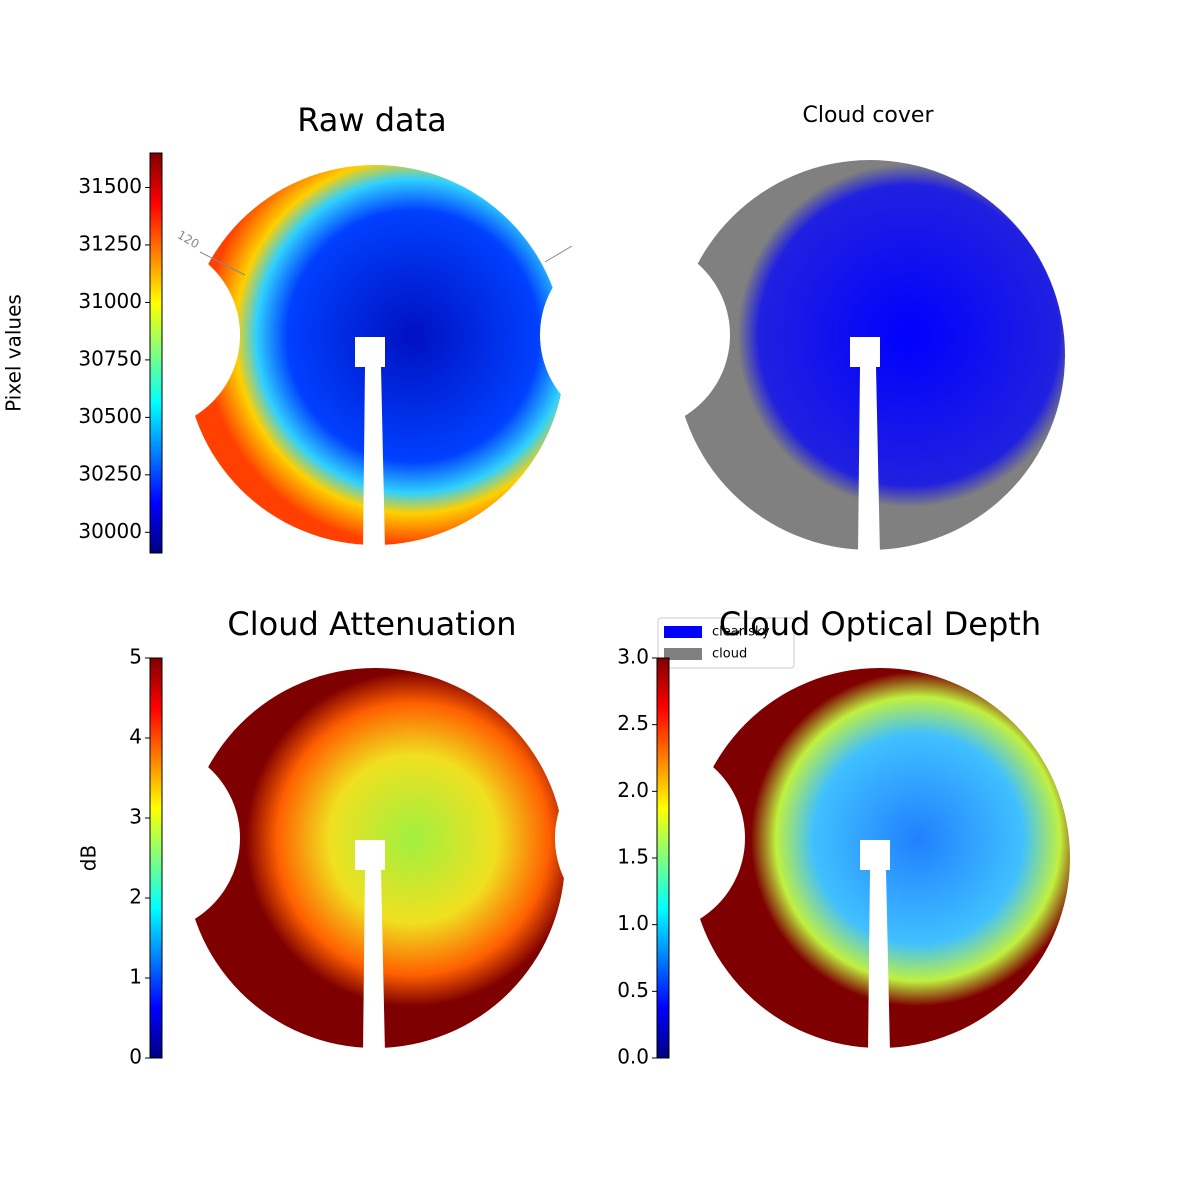  I want to click on legend-label: clear sky, so click(741, 632).